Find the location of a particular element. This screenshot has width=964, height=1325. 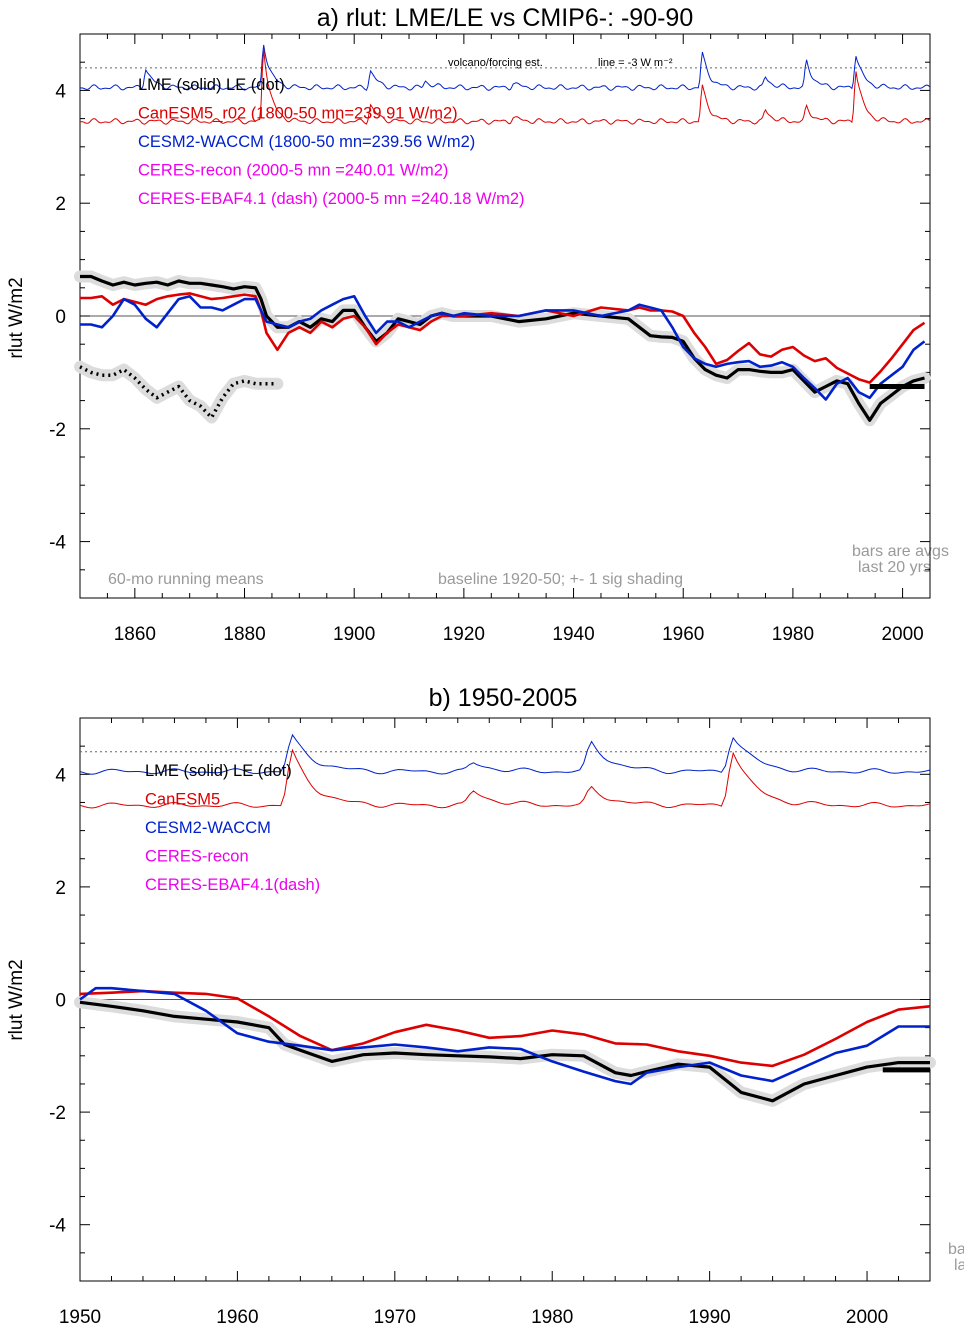

legend-entry: CESM2-WACCM is located at coordinates (208, 828).